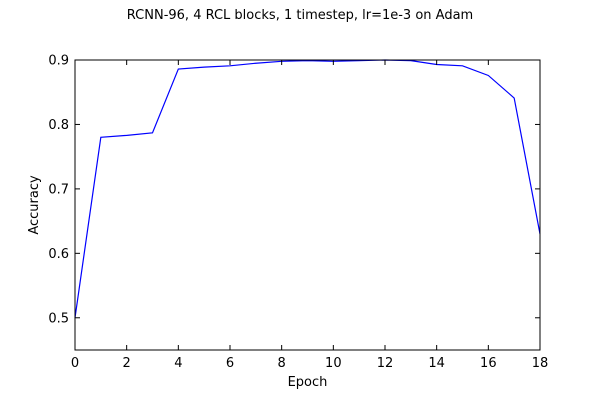 The width and height of the screenshot is (600, 400). What do you see at coordinates (385, 363) in the screenshot?
I see `x-tick-label: 12` at bounding box center [385, 363].